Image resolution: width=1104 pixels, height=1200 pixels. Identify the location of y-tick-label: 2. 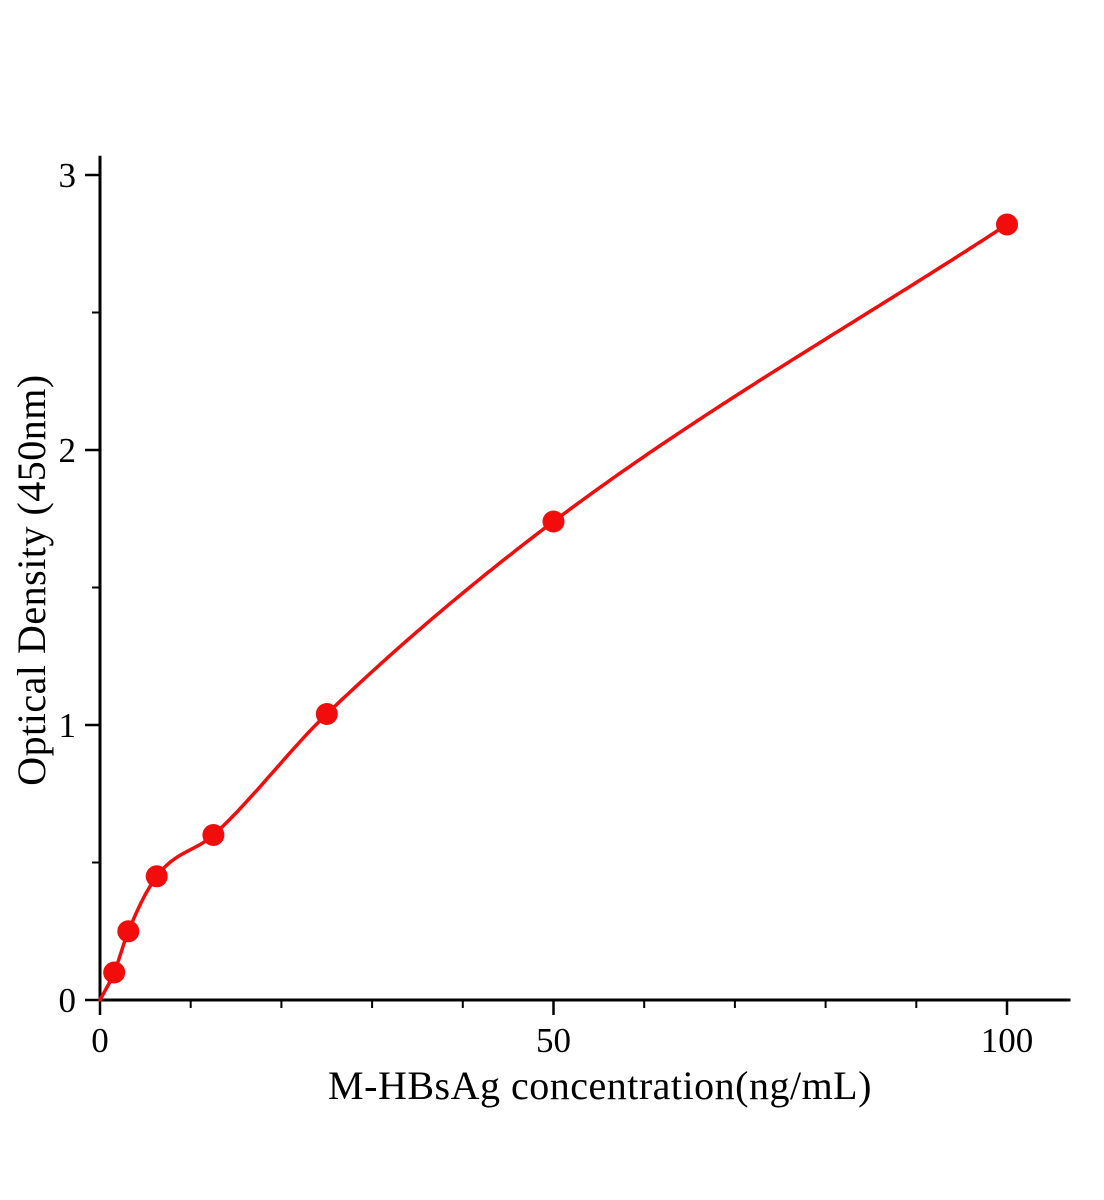
(68, 450).